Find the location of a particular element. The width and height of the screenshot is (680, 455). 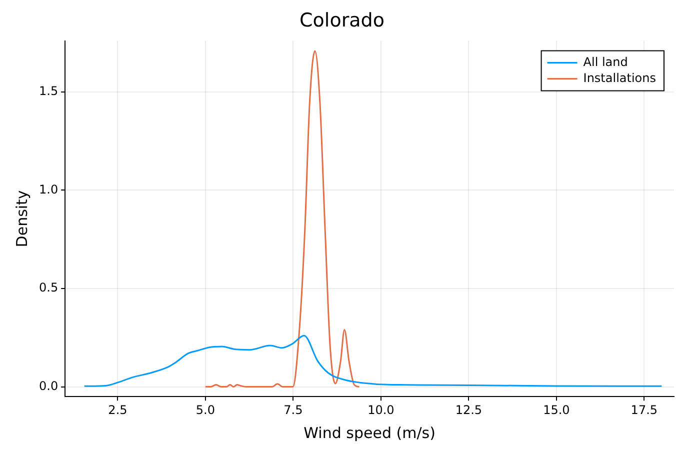

x-tick-label: 15.0 is located at coordinates (556, 409).